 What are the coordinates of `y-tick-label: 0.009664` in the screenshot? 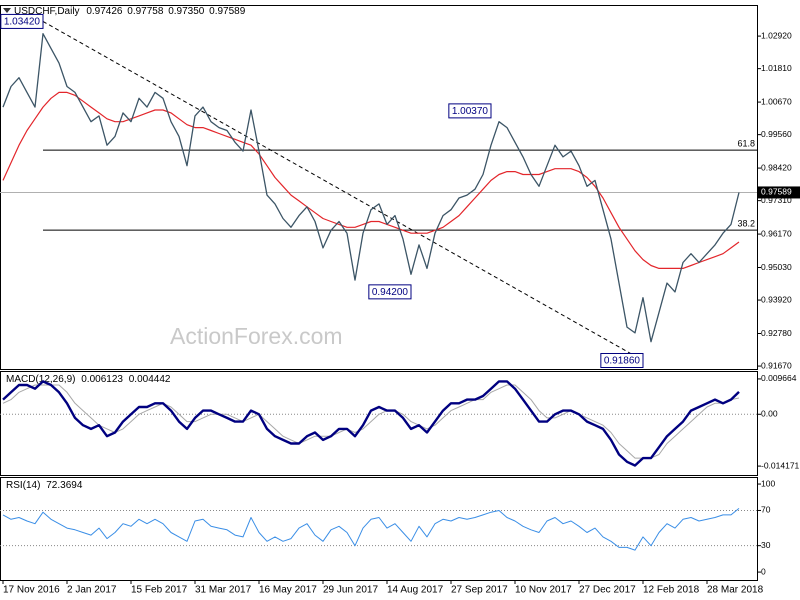 It's located at (779, 378).